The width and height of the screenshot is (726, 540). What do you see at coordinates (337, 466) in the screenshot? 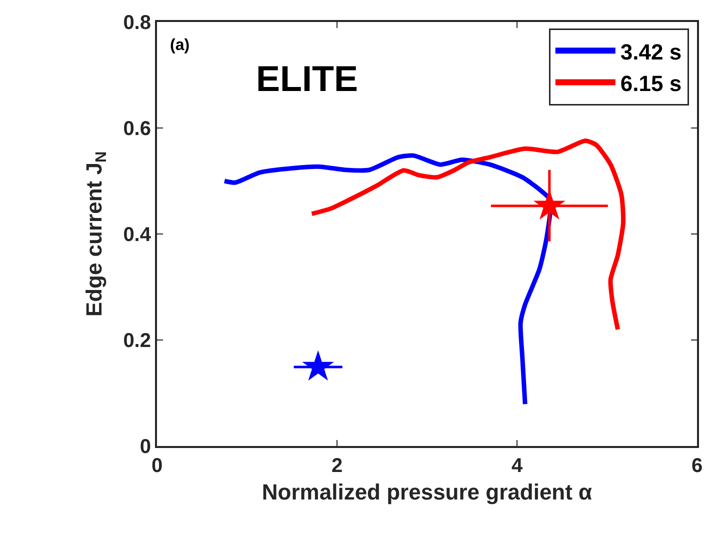
I see `x-tick-label: 2` at bounding box center [337, 466].